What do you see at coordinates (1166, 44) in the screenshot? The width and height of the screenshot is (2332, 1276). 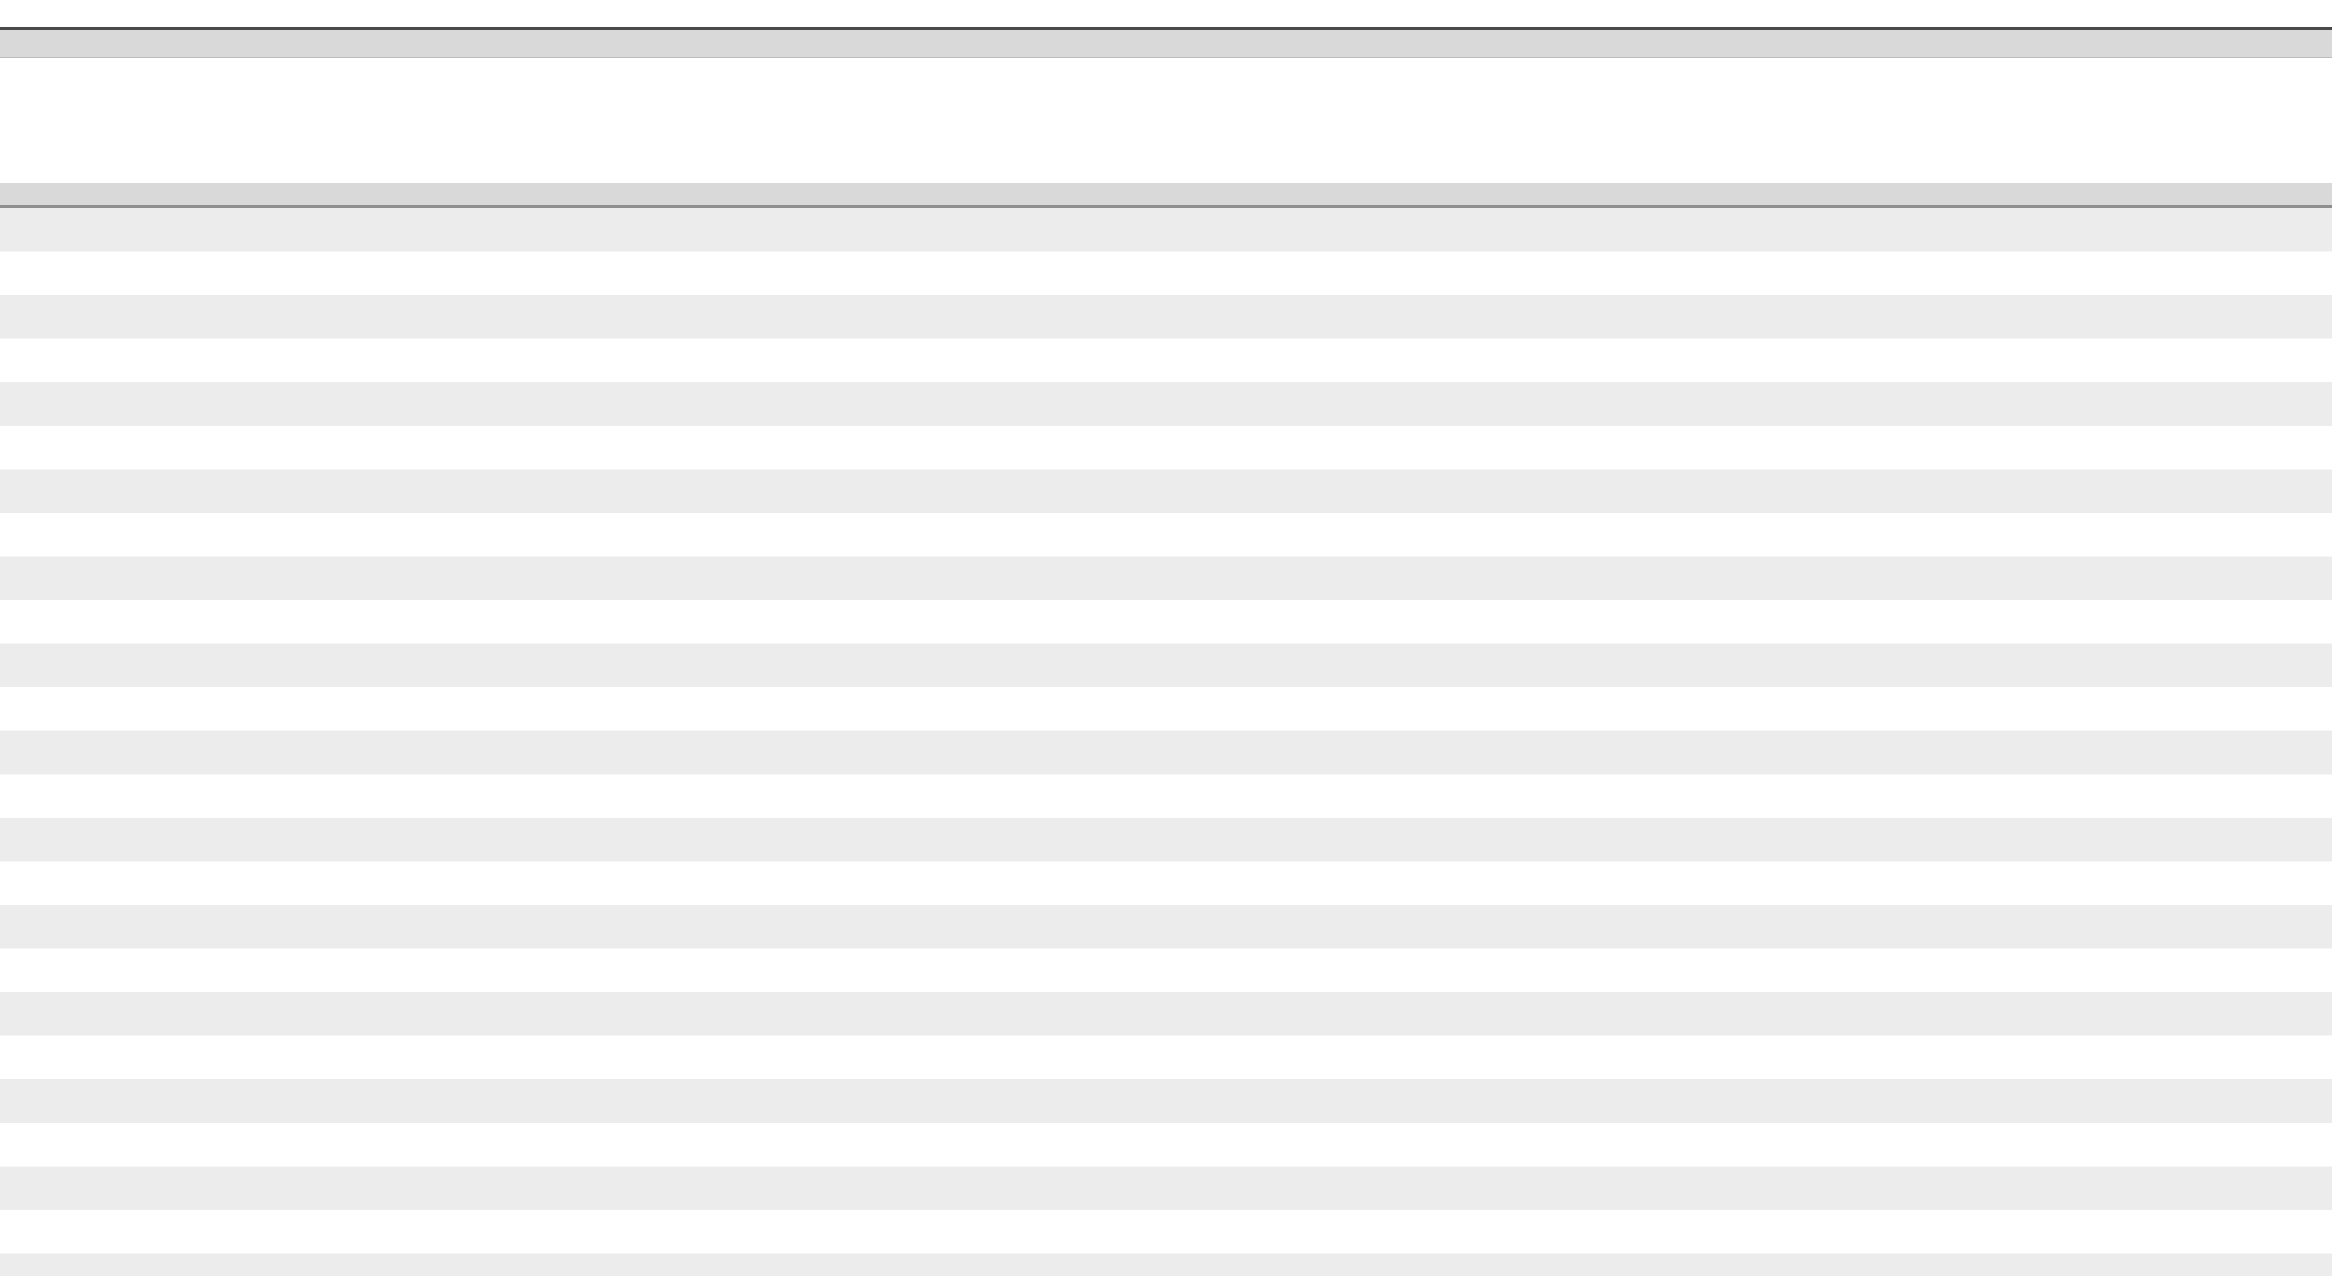 I see `track-divider-top` at bounding box center [1166, 44].